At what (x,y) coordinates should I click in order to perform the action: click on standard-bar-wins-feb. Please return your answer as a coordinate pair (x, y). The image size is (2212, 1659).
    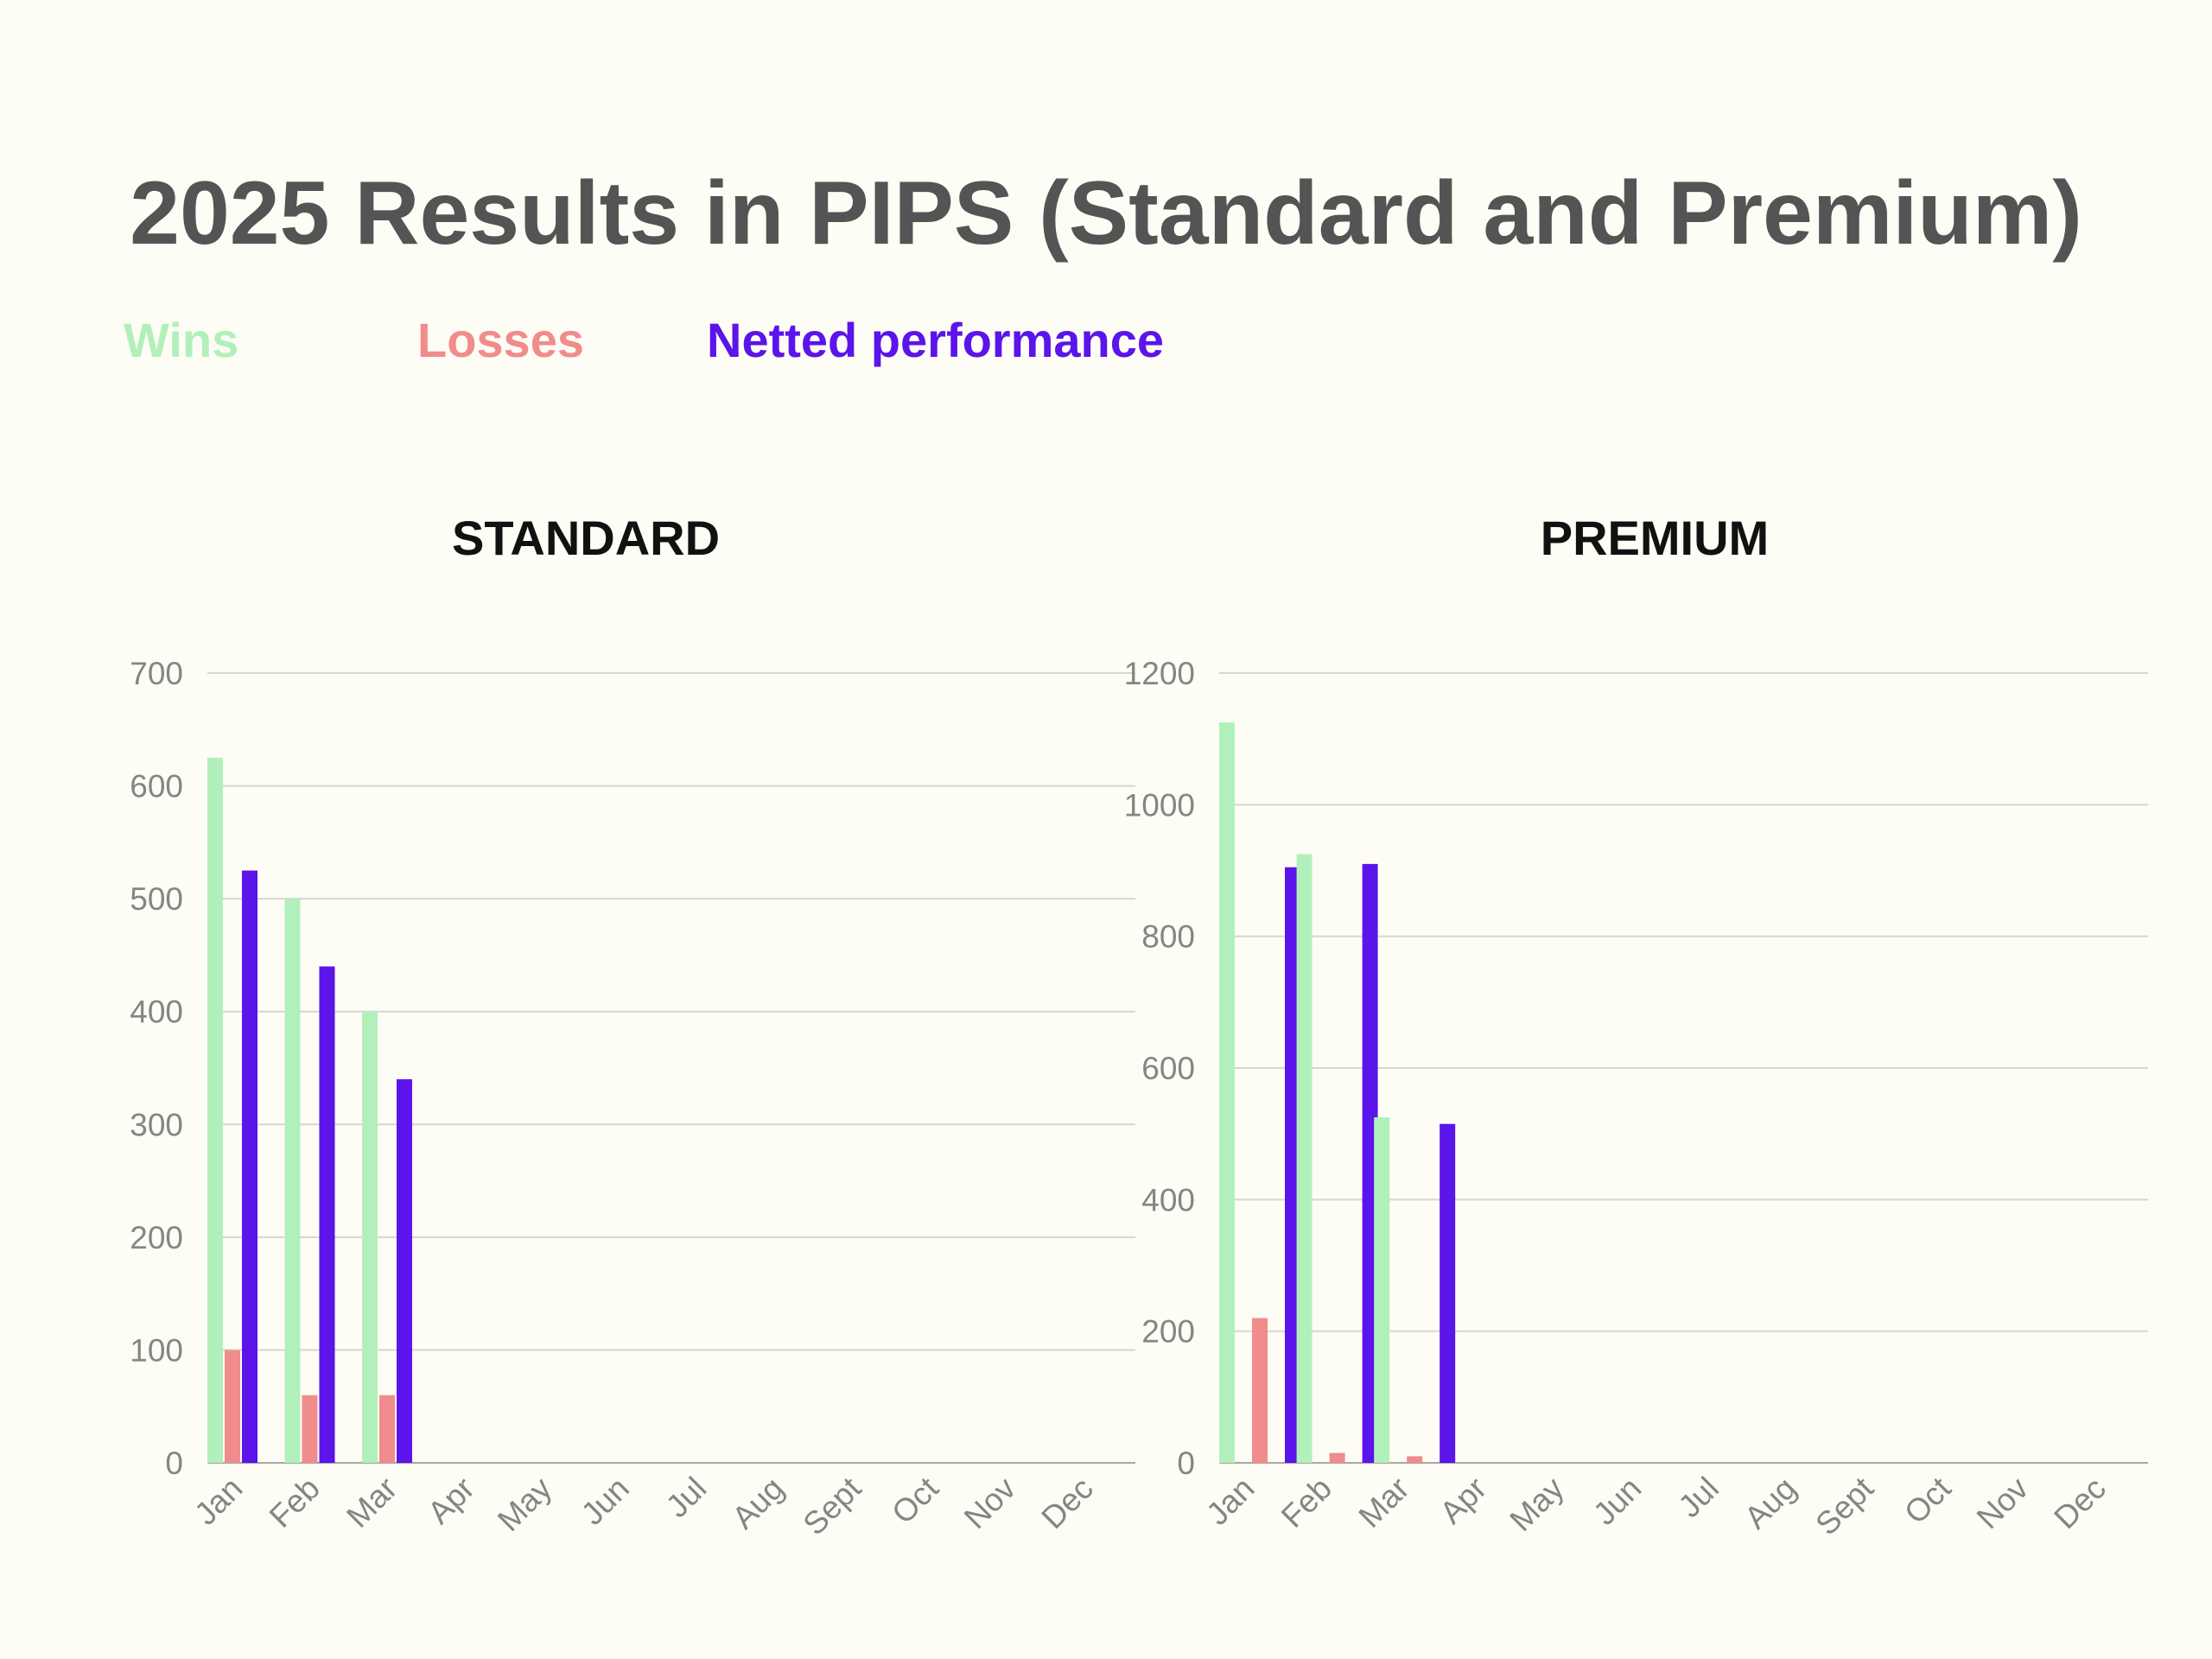
    Looking at the image, I should click on (292, 1181).